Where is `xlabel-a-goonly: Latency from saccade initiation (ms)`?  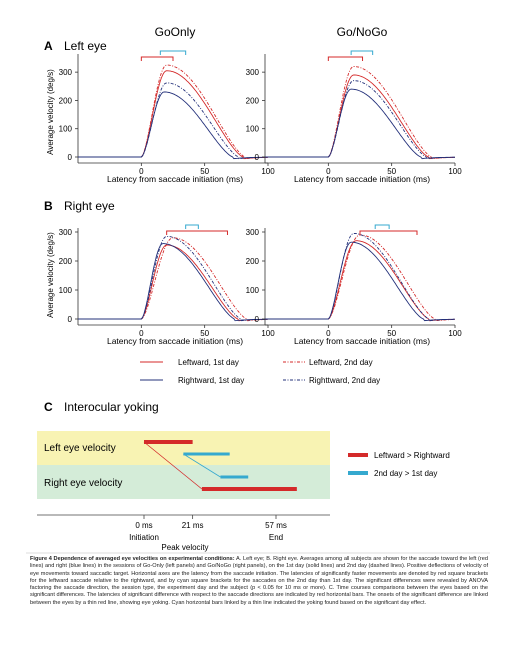 xlabel-a-goonly: Latency from saccade initiation (ms) is located at coordinates (175, 179).